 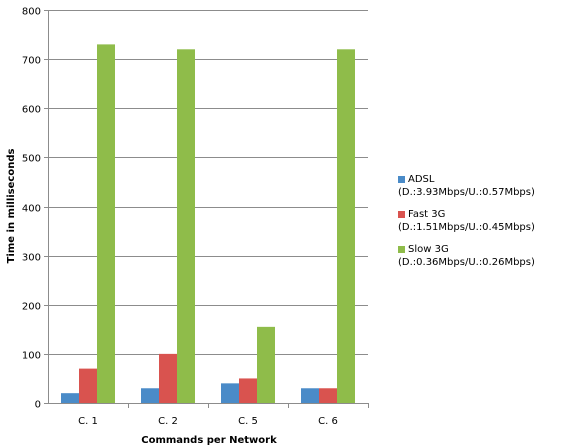 I want to click on y-tick-label: 0, so click(x=38, y=405).